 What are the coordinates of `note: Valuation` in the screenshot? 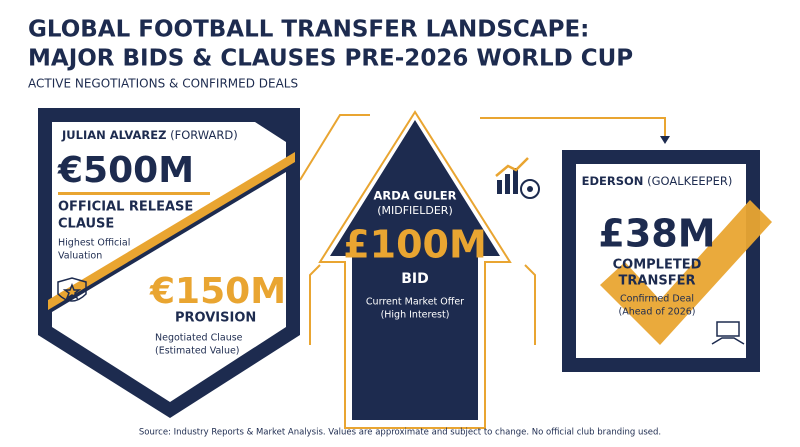 It's located at (80, 256).